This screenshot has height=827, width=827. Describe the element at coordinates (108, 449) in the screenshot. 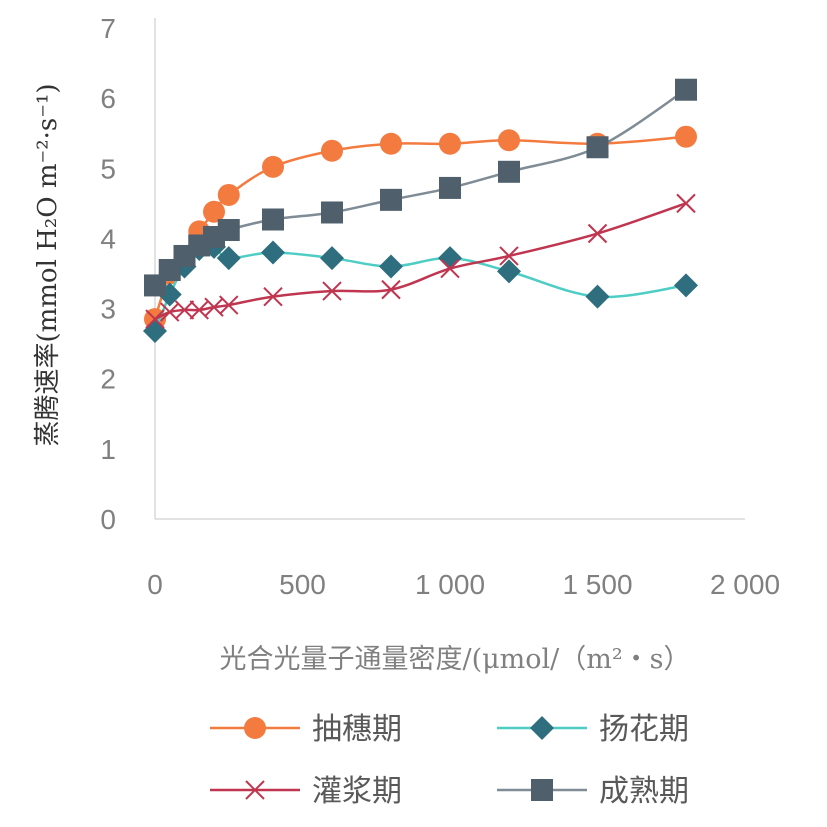

I see `y-tick-label: 1` at that location.